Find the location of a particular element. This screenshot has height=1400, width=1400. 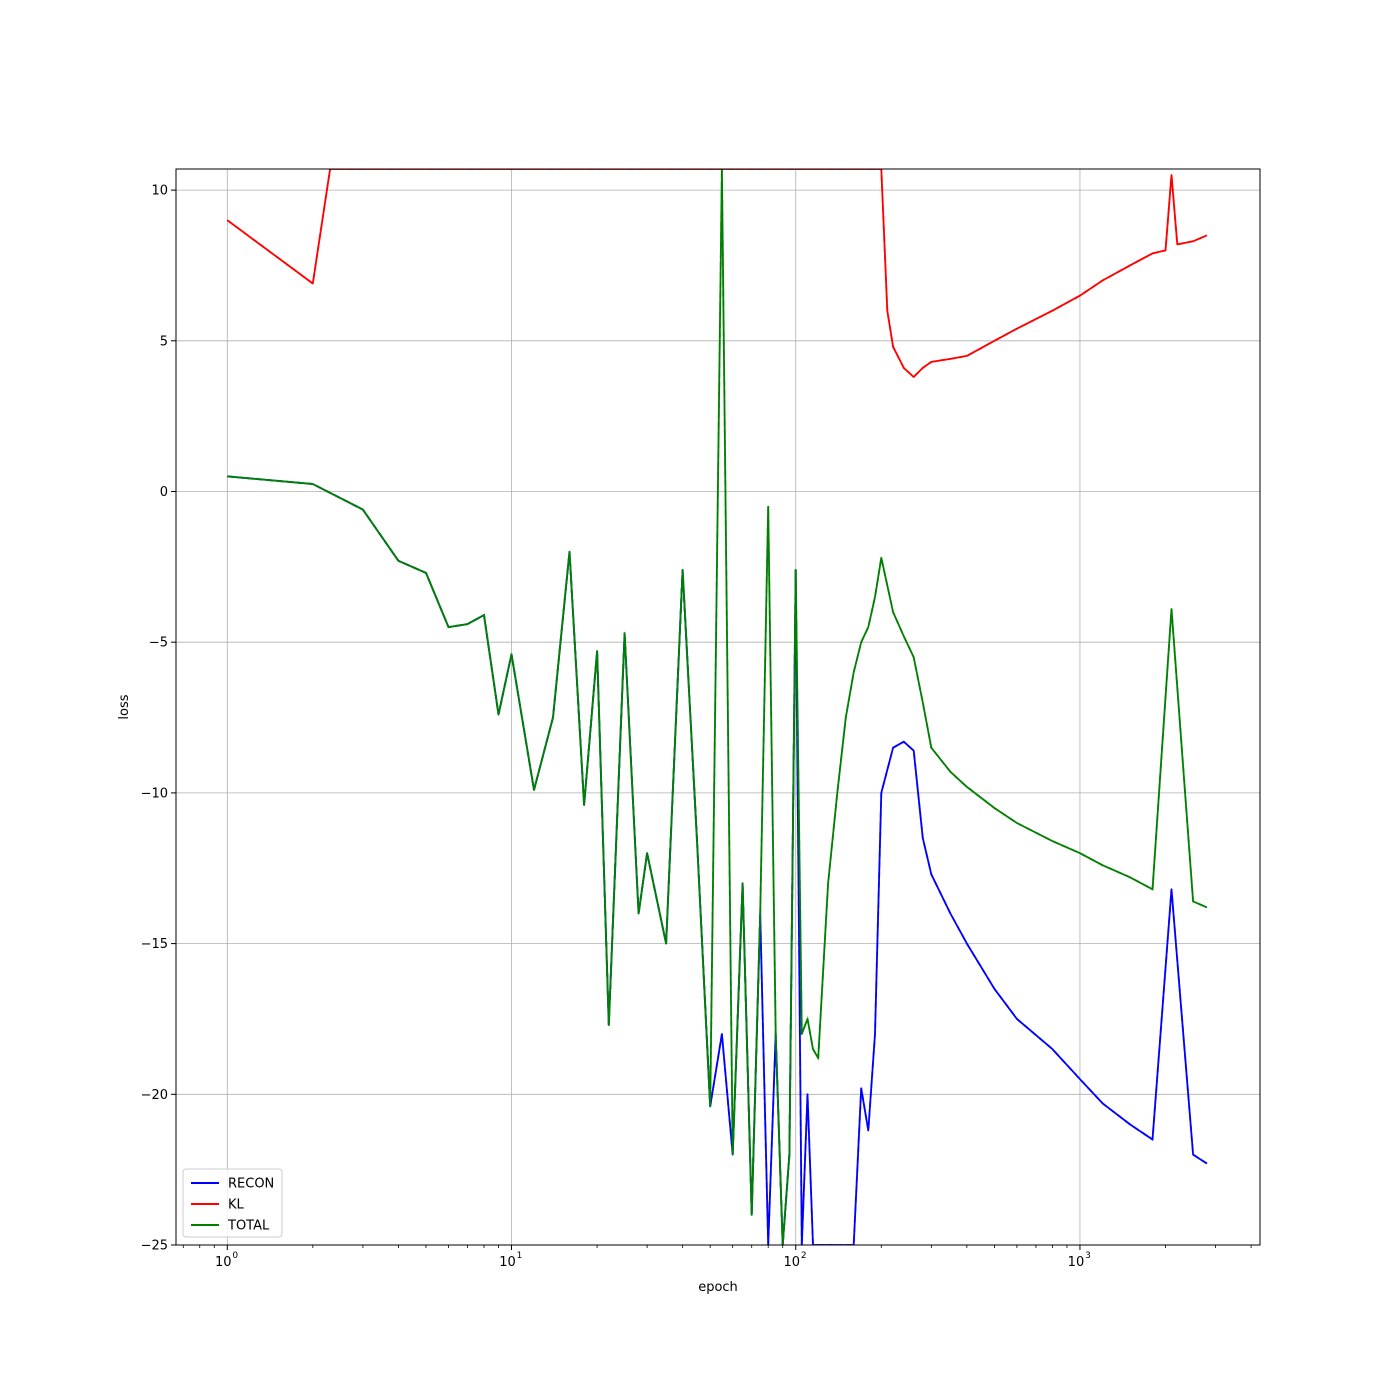

x-axis-label: epoch is located at coordinates (718, 1287).